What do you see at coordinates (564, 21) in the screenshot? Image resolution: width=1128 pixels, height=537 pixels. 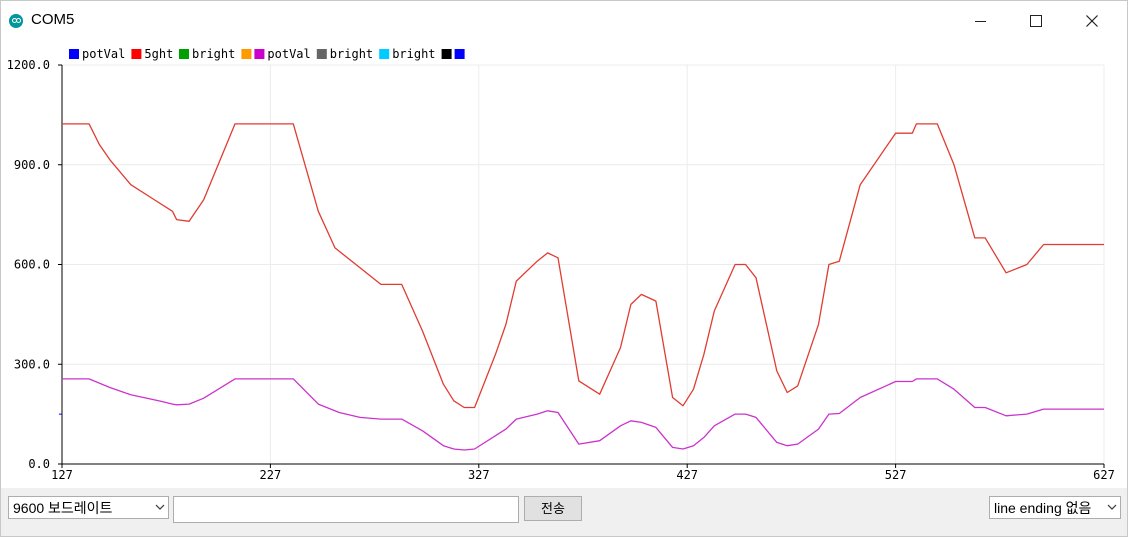 I see `title-bar: COM5` at bounding box center [564, 21].